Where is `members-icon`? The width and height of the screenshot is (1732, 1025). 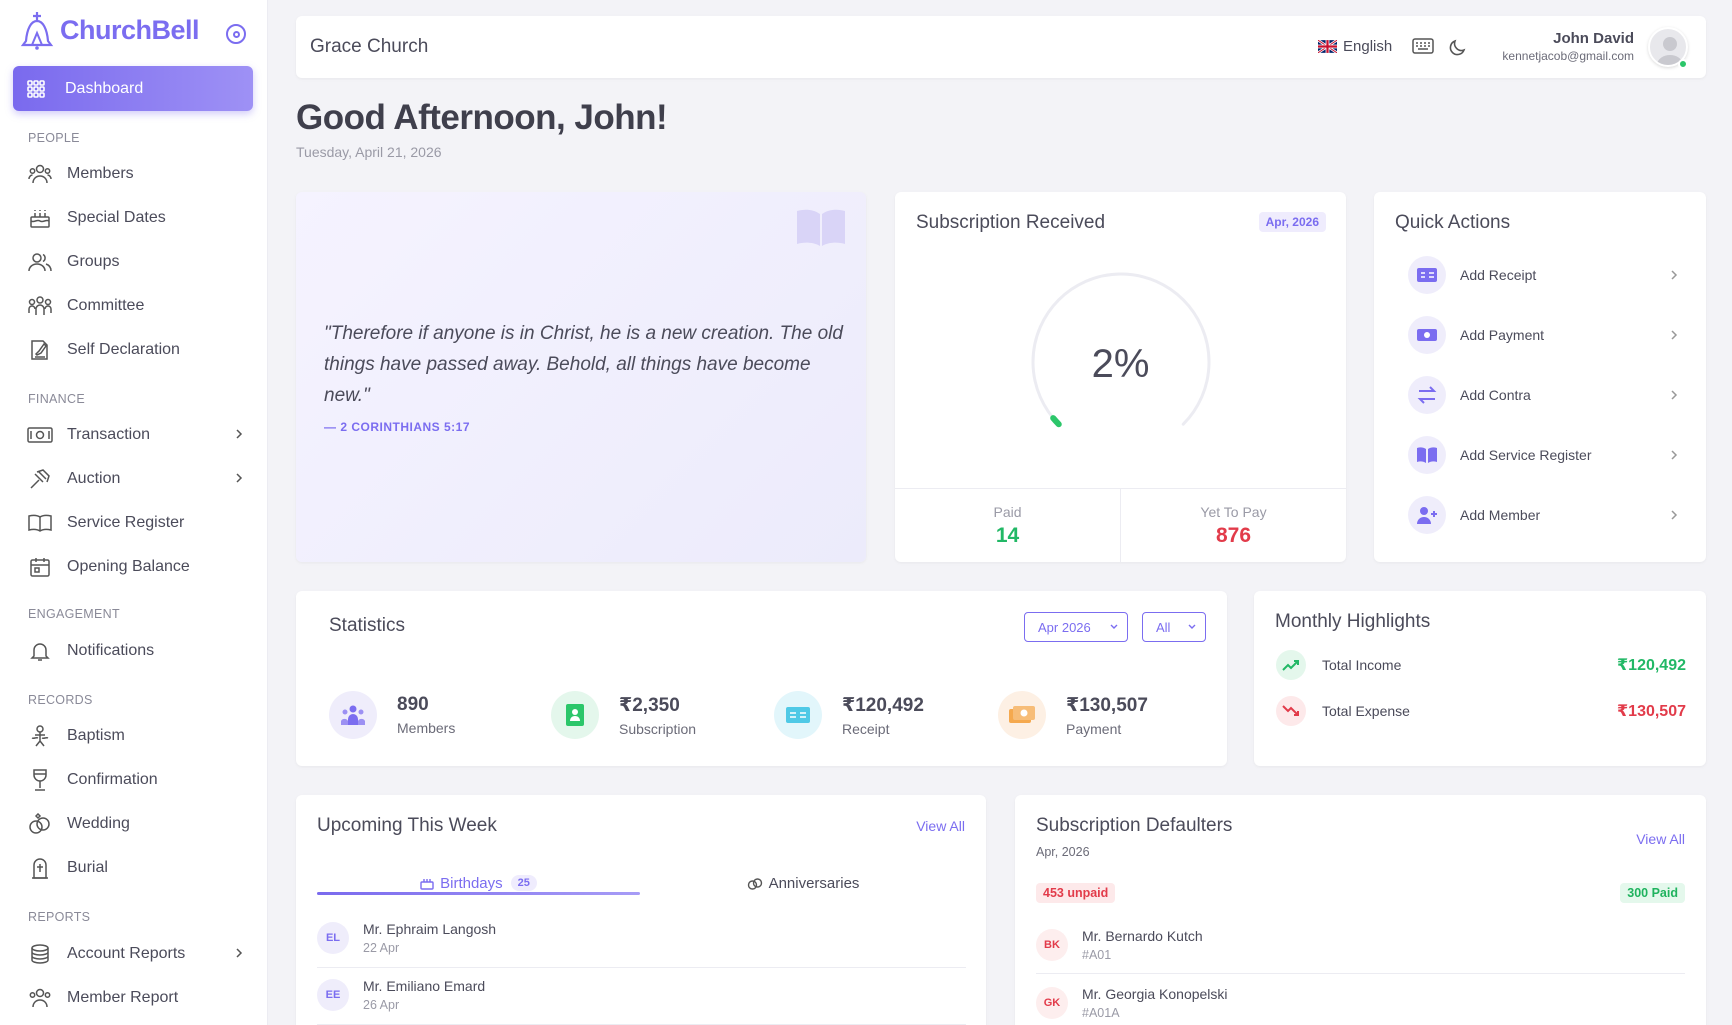
members-icon is located at coordinates (353, 715).